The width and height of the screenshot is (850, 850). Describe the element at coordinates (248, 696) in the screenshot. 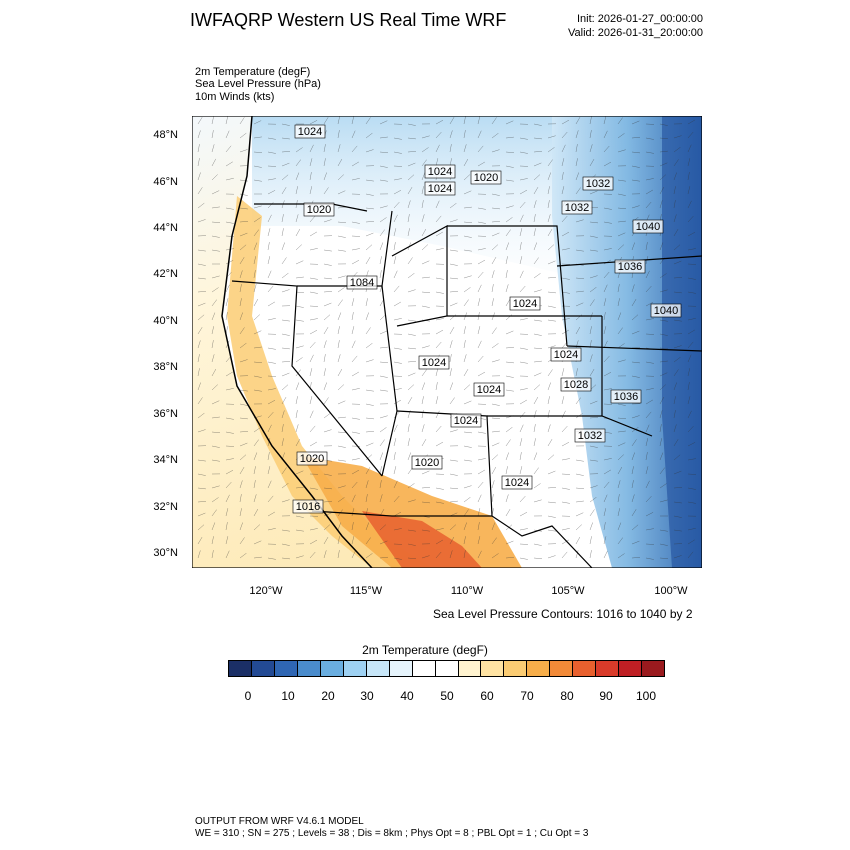

I see `colorbar-tick-label: 0` at that location.